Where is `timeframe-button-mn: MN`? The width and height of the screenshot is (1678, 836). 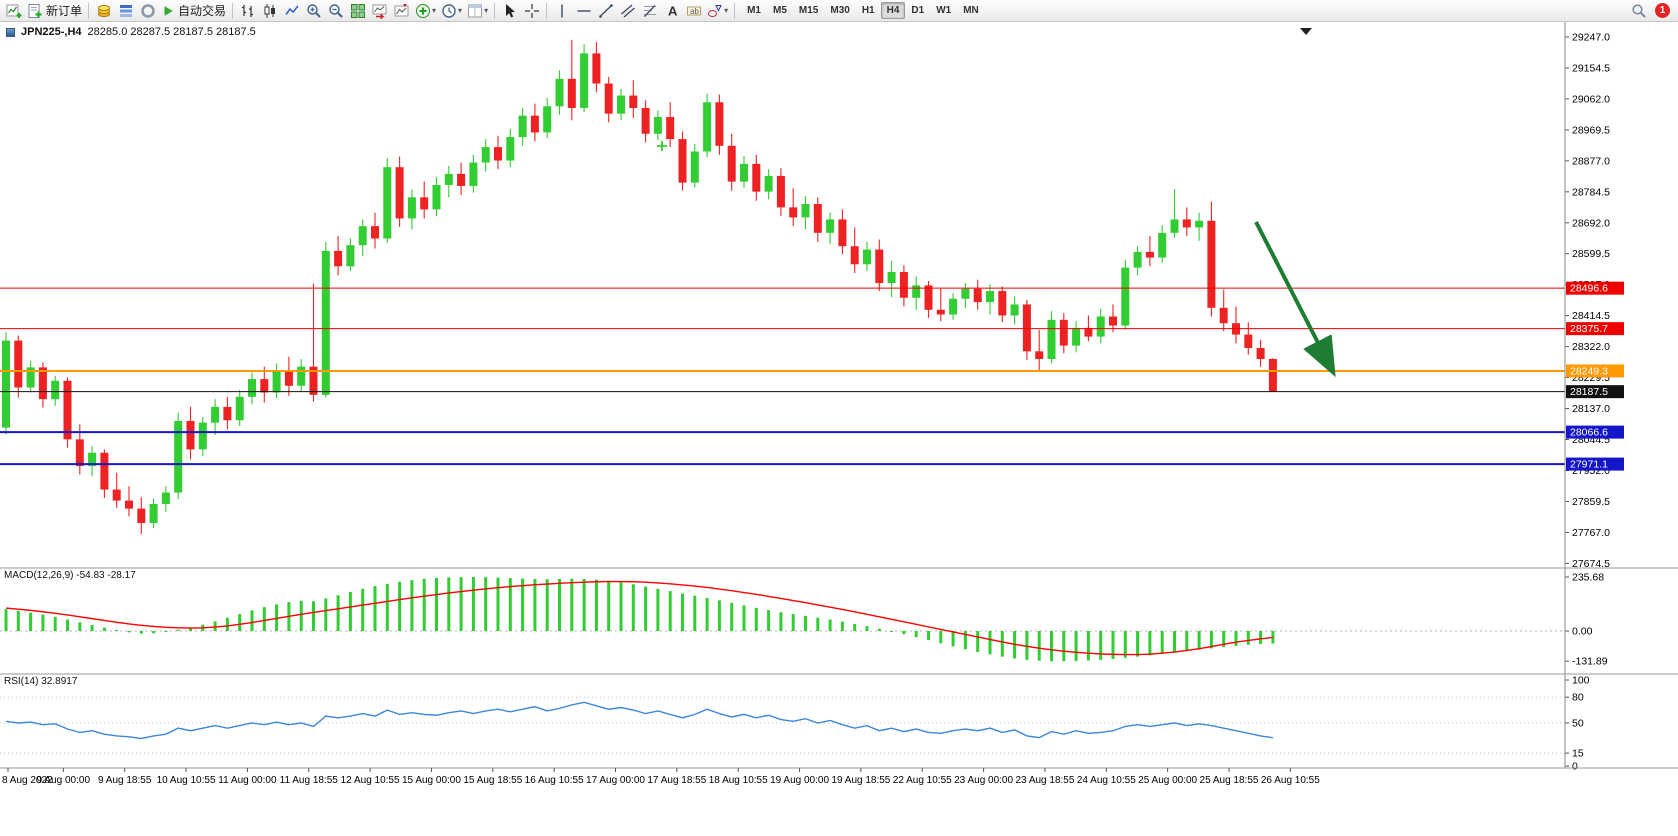 timeframe-button-mn: MN is located at coordinates (971, 10).